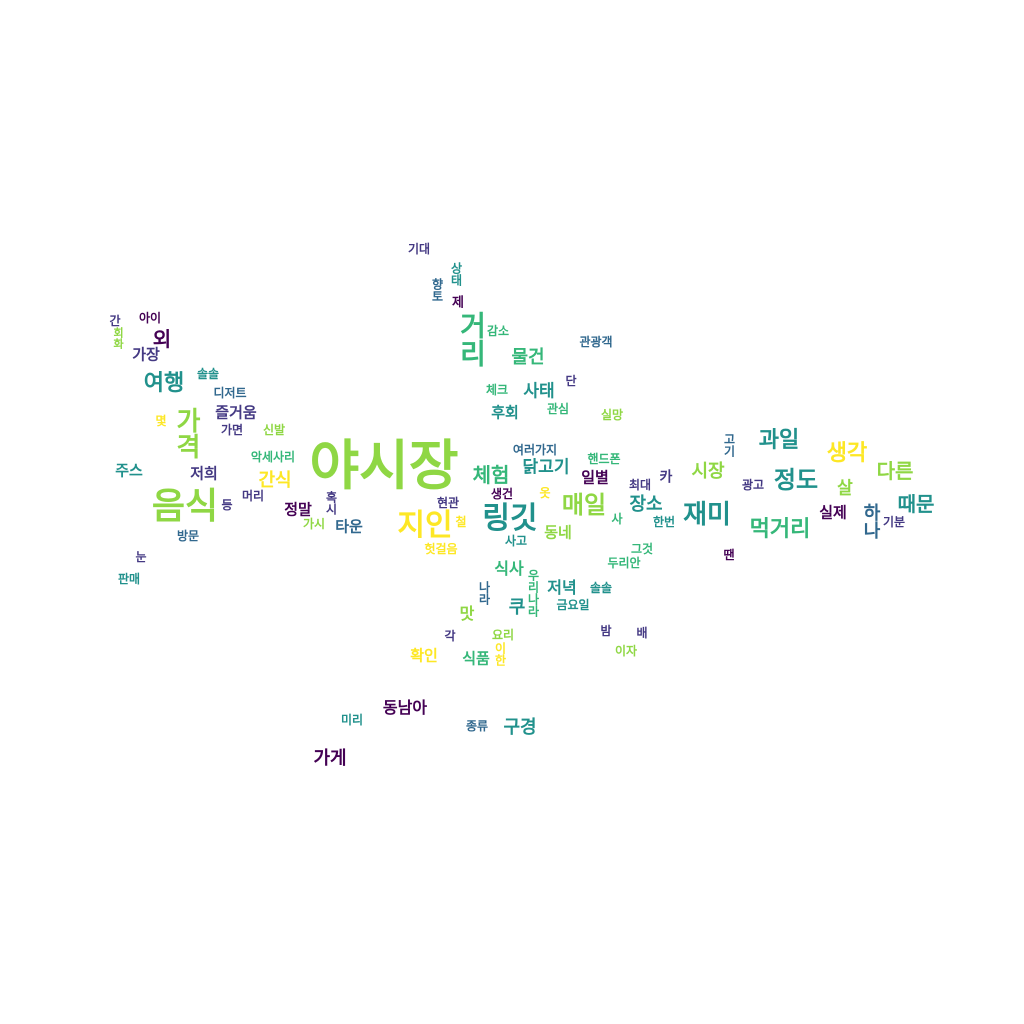  Describe the element at coordinates (188, 536) in the screenshot. I see `word: 방문` at that location.